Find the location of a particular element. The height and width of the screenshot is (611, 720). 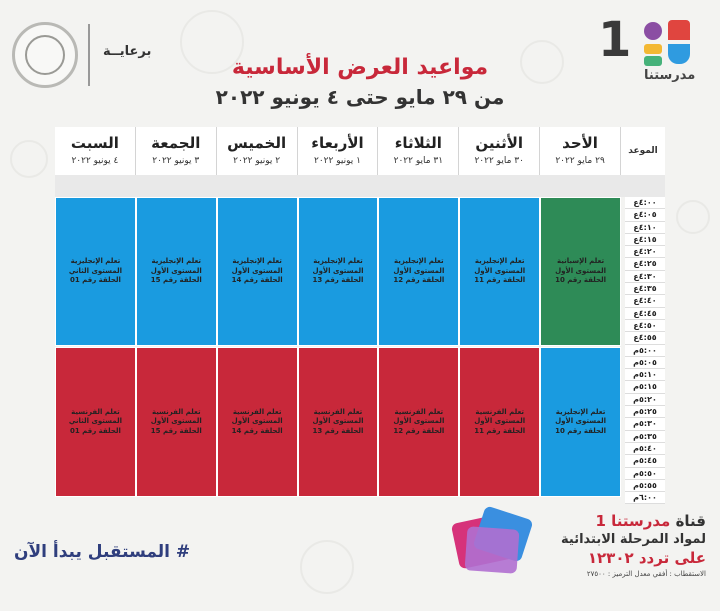

program-text-line: الحلقة رقم 12 is located at coordinates (419, 430).